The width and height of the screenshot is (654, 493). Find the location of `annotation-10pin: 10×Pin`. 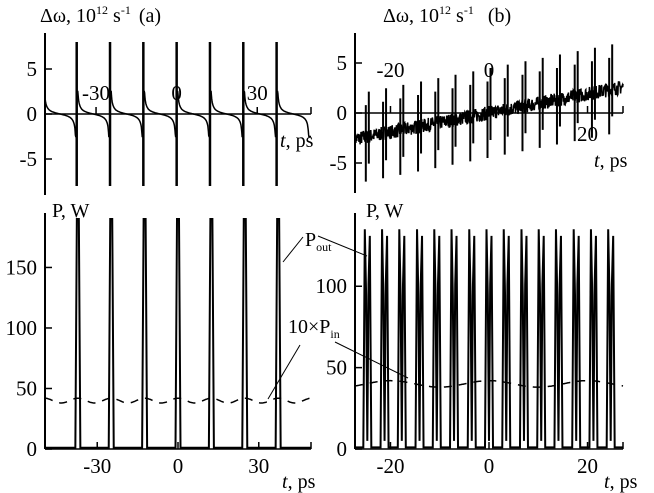

annotation-10pin: 10×Pin is located at coordinates (314, 328).